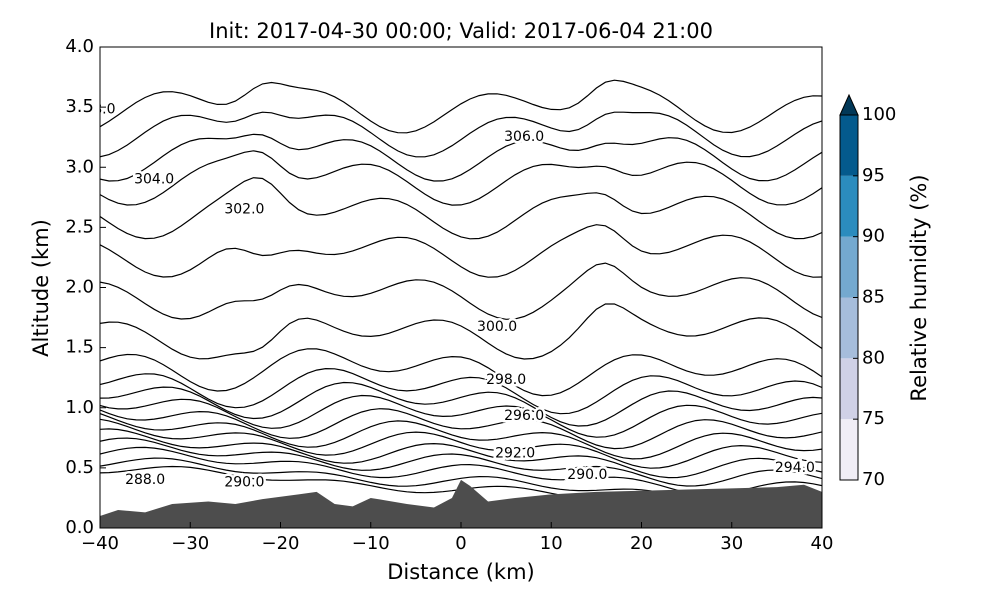  Describe the element at coordinates (79, 46) in the screenshot. I see `y-tick-label: 4.0` at that location.